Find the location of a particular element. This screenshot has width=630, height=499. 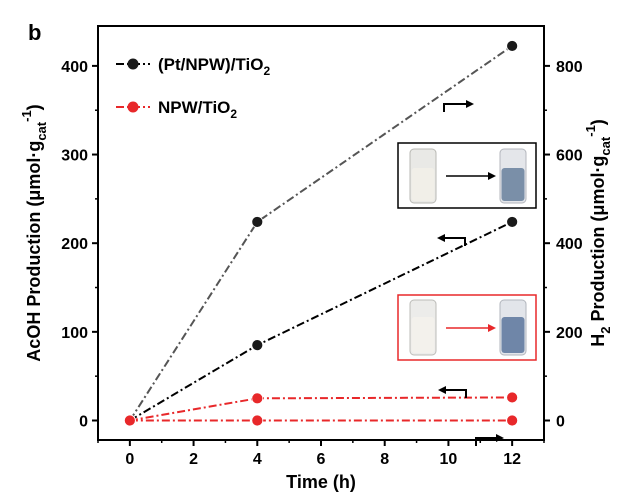

red-inset-photo is located at coordinates (467, 327).